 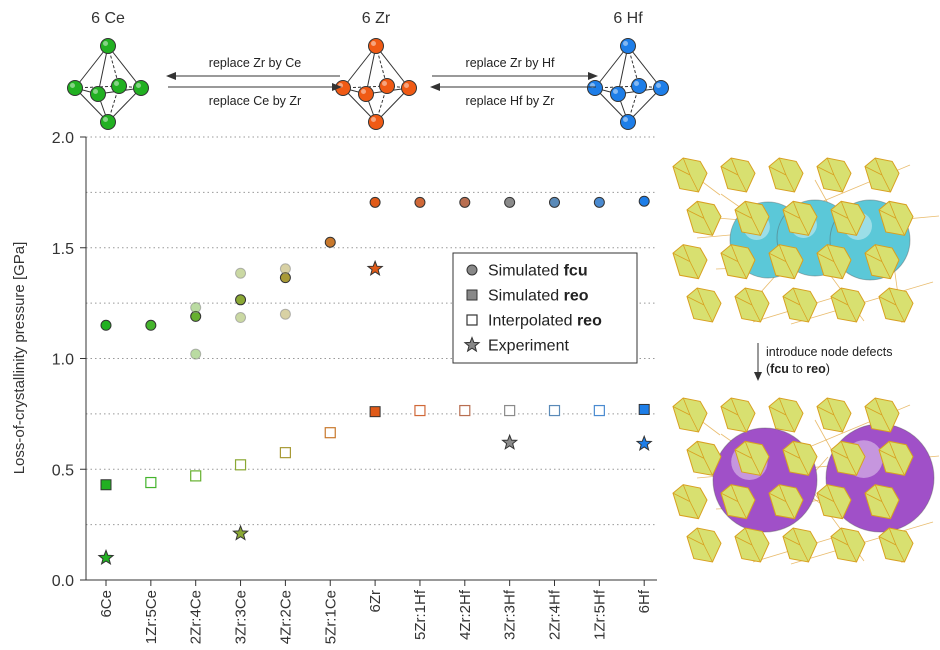 I want to click on legend-box, so click(x=545, y=308).